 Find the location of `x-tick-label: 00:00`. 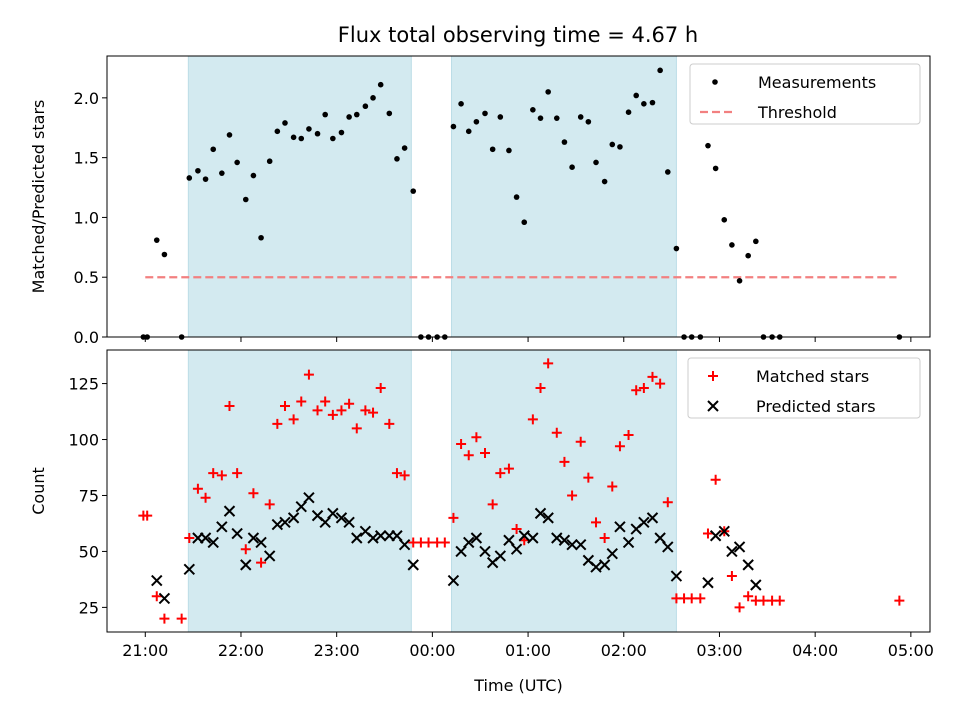

x-tick-label: 00:00 is located at coordinates (432, 650).